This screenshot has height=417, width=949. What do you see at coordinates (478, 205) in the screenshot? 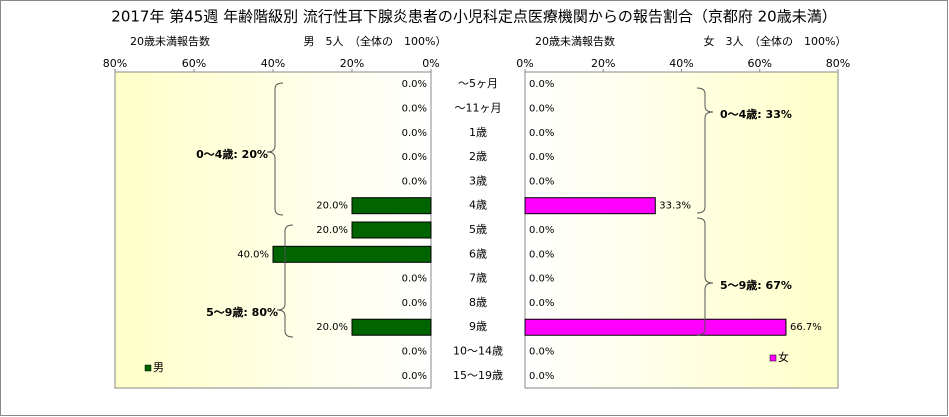
I see `category-label: 4歳` at bounding box center [478, 205].